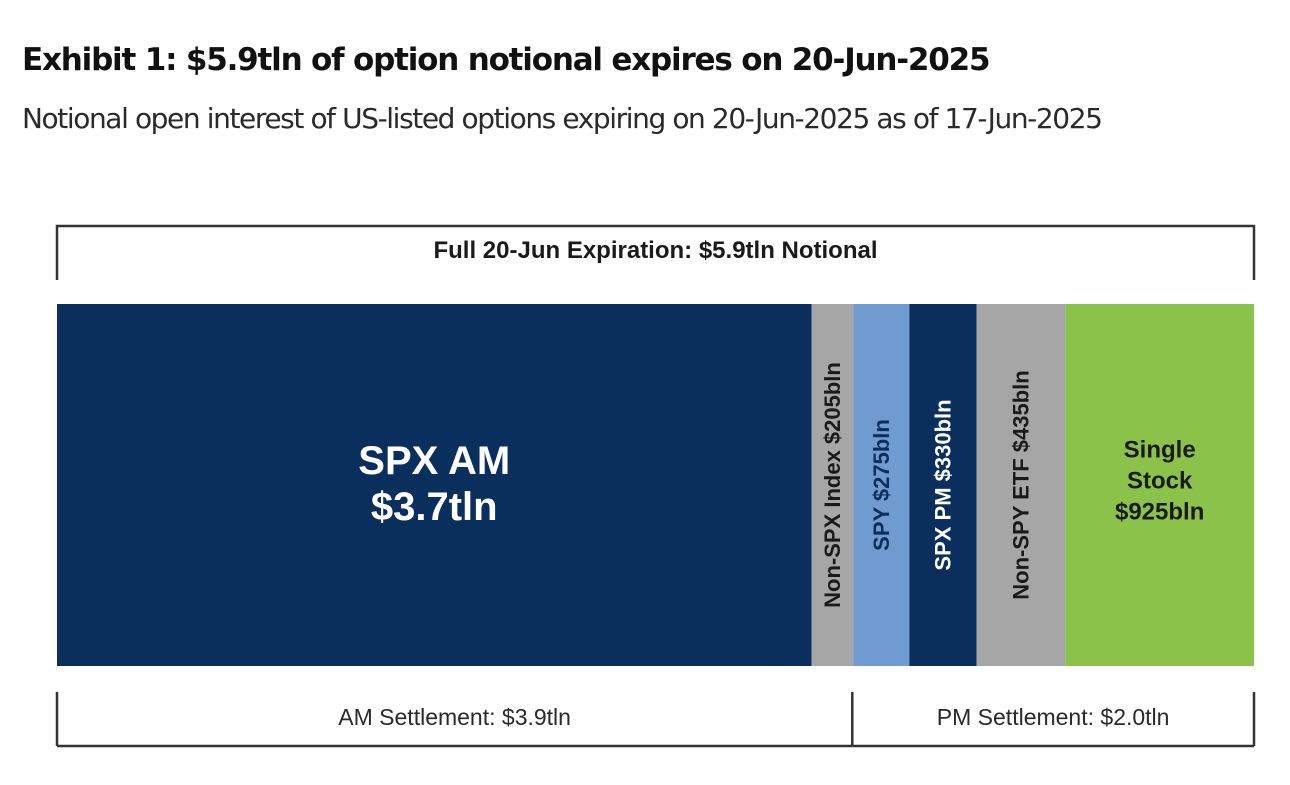 Image resolution: width=1290 pixels, height=785 pixels. I want to click on bar-segment-non-spy-etf, so click(1021, 485).